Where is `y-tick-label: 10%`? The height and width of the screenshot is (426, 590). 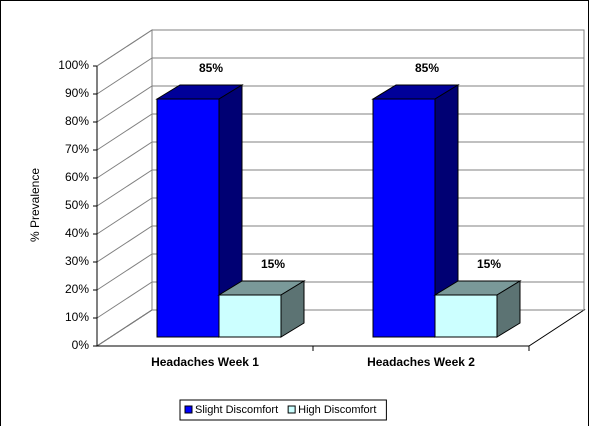
y-tick-label: 10% is located at coordinates (77, 317).